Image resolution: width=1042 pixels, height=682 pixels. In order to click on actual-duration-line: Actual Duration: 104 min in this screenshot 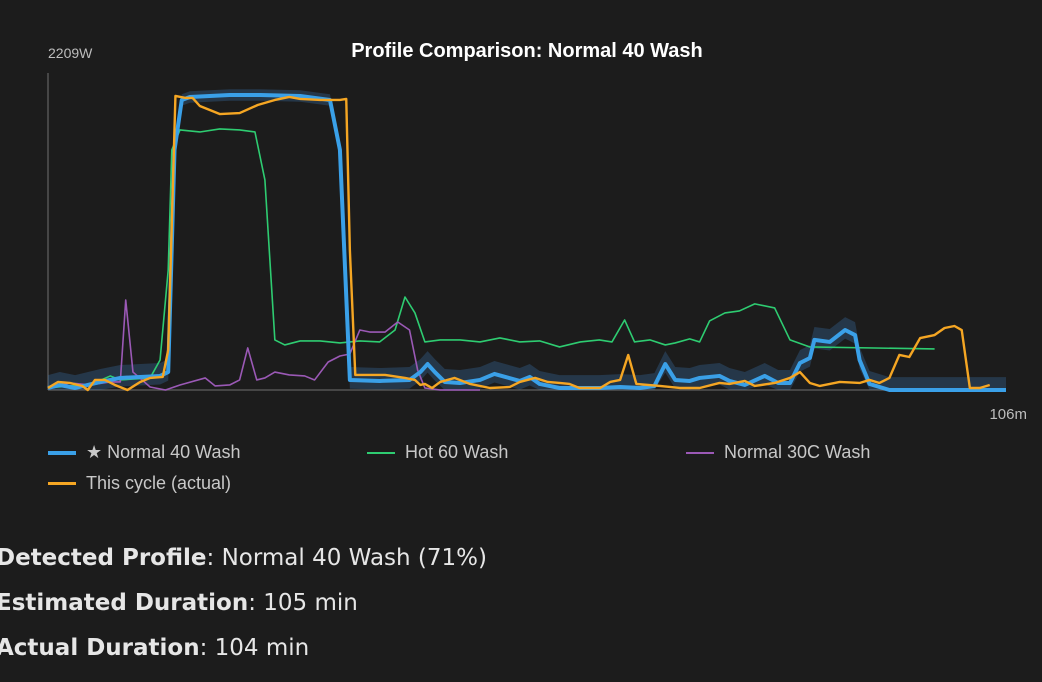, I will do `click(154, 648)`.